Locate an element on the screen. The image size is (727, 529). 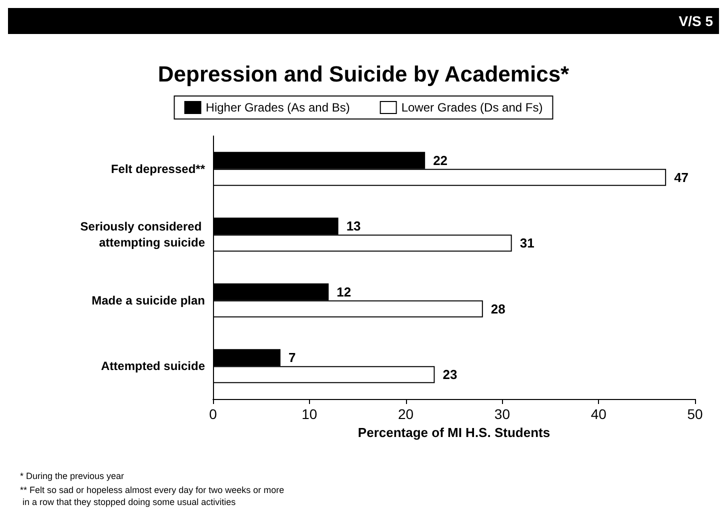
data-label: 47 is located at coordinates (681, 177).